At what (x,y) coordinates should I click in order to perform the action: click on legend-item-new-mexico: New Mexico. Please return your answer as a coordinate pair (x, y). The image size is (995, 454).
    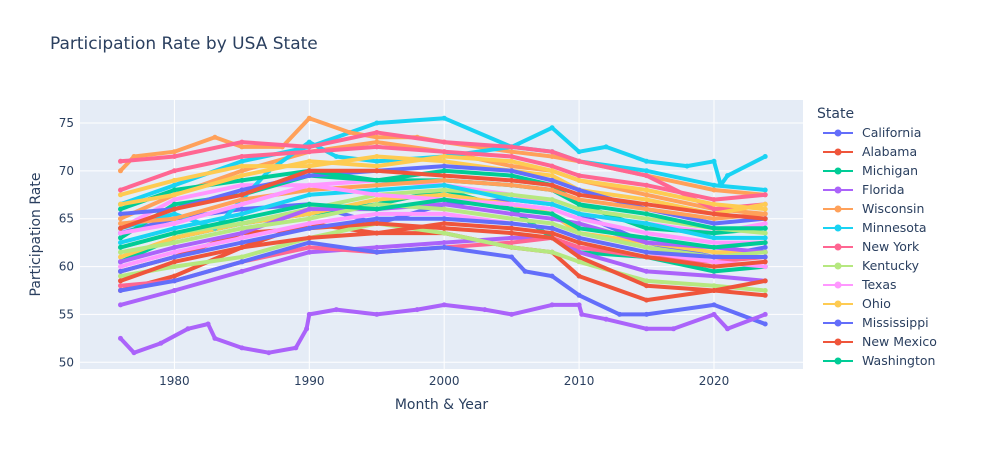
    Looking at the image, I should click on (880, 341).